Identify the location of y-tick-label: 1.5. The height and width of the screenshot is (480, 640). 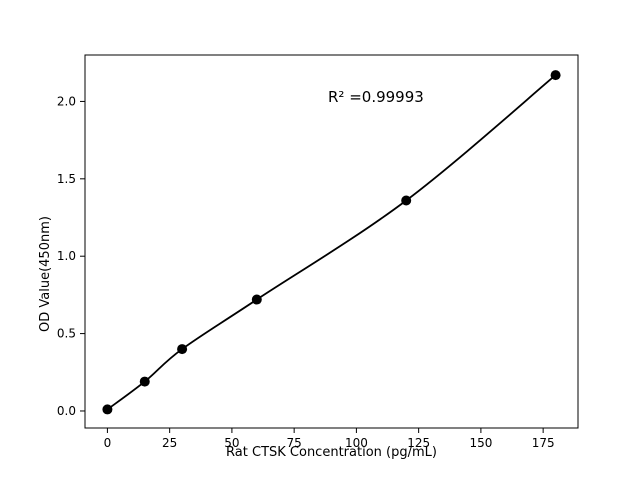
(66, 179).